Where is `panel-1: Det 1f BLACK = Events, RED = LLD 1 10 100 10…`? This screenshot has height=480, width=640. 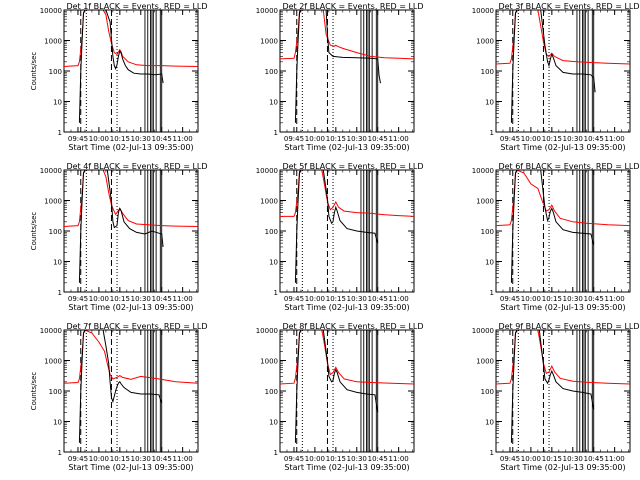 panel-1: Det 1f BLACK = Events, RED = LLD 1 10 100 10… is located at coordinates (119, 77).